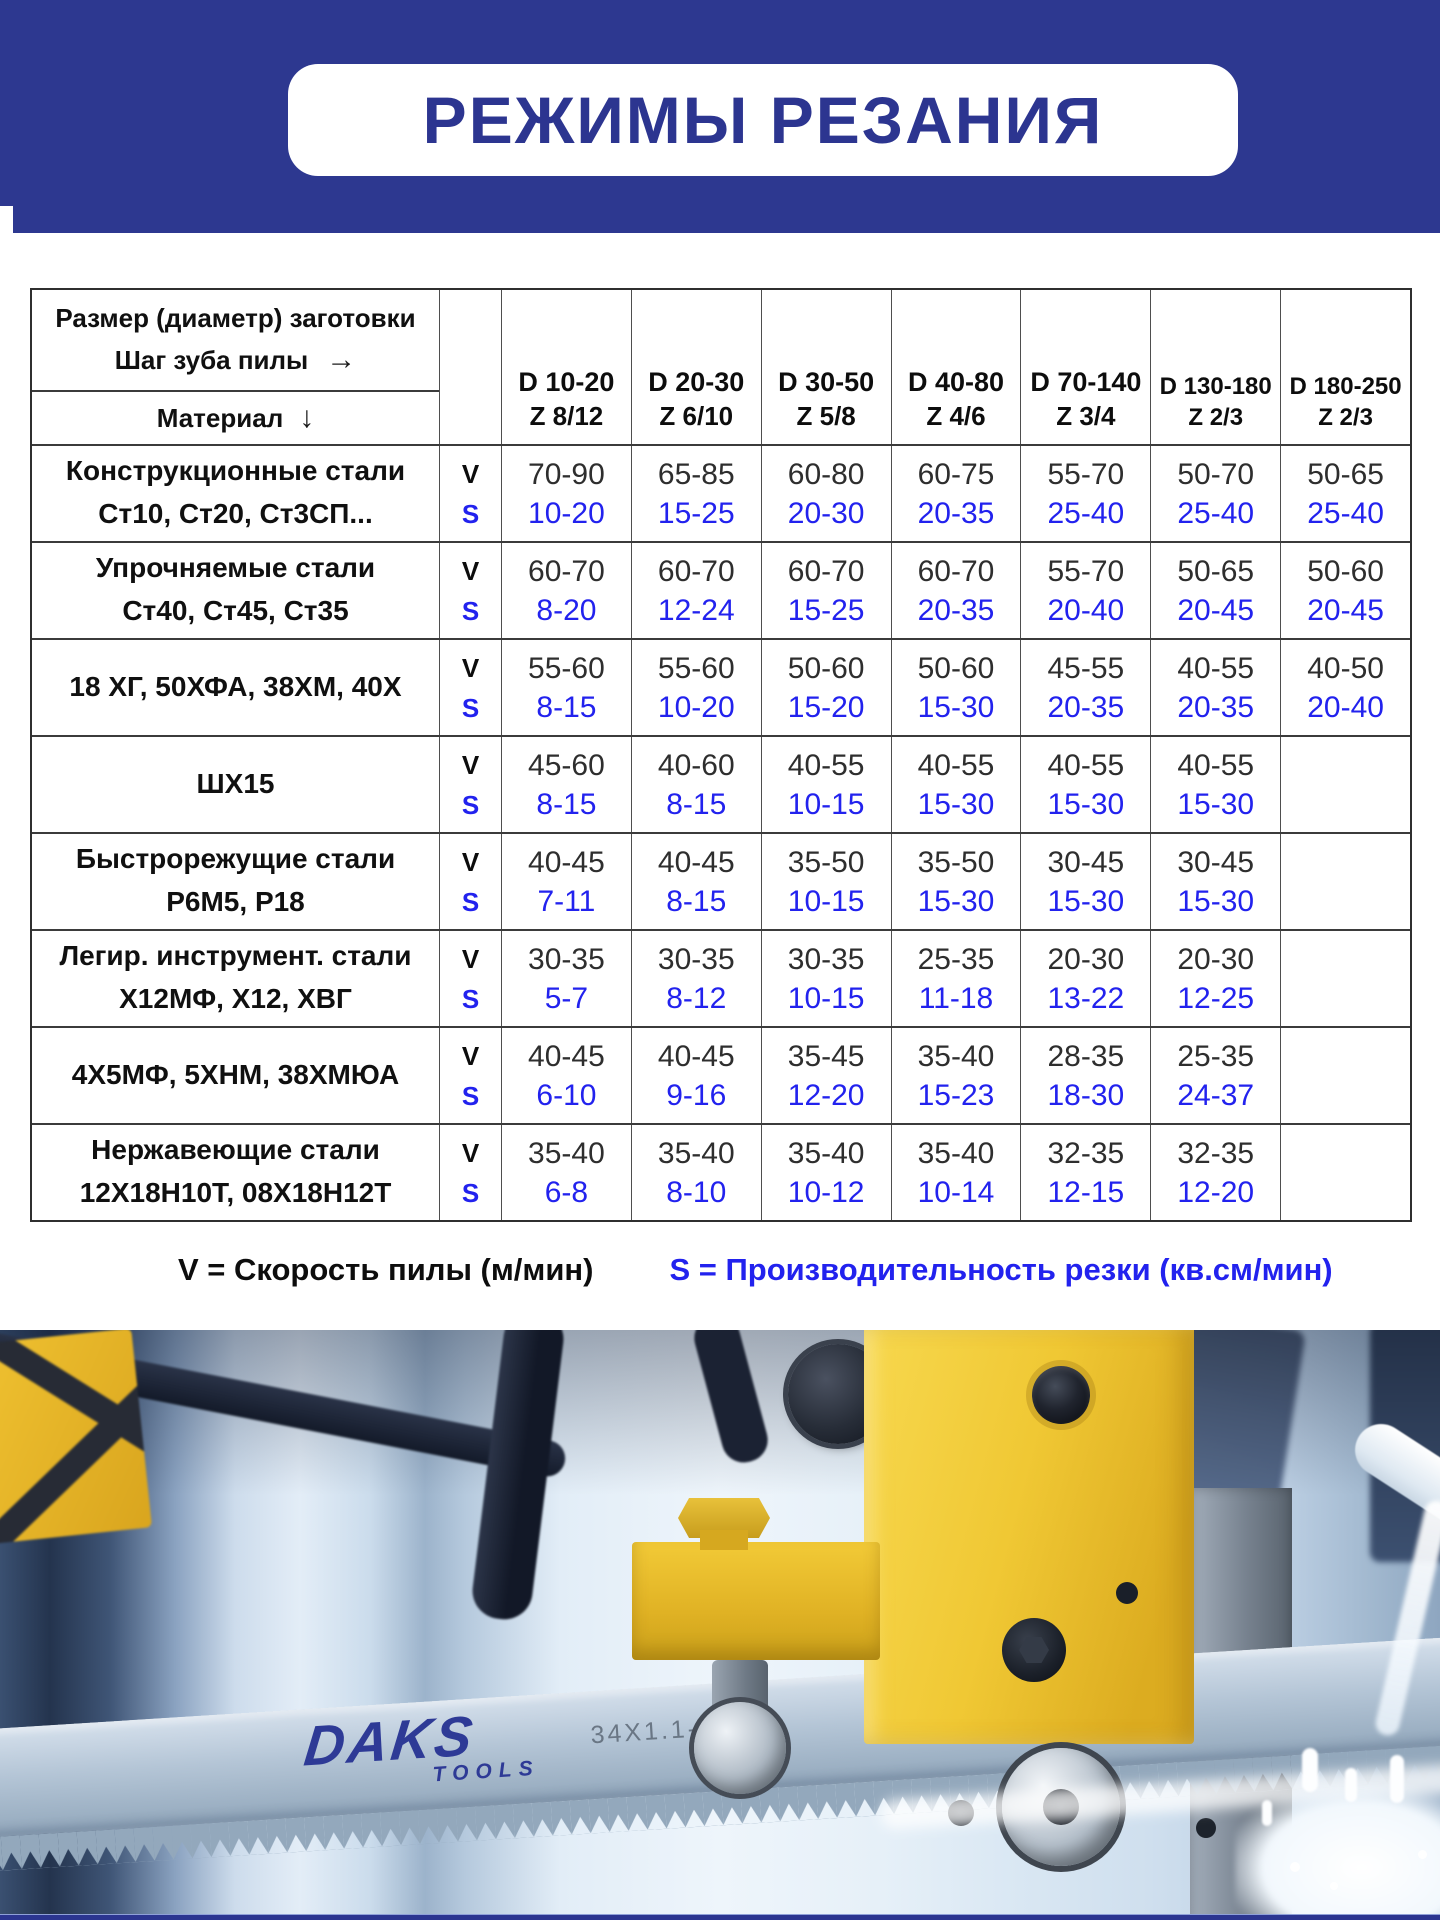 The image size is (1440, 1920). What do you see at coordinates (1345, 367) in the screenshot?
I see `column-header: D 180-250 Z 2/3` at bounding box center [1345, 367].